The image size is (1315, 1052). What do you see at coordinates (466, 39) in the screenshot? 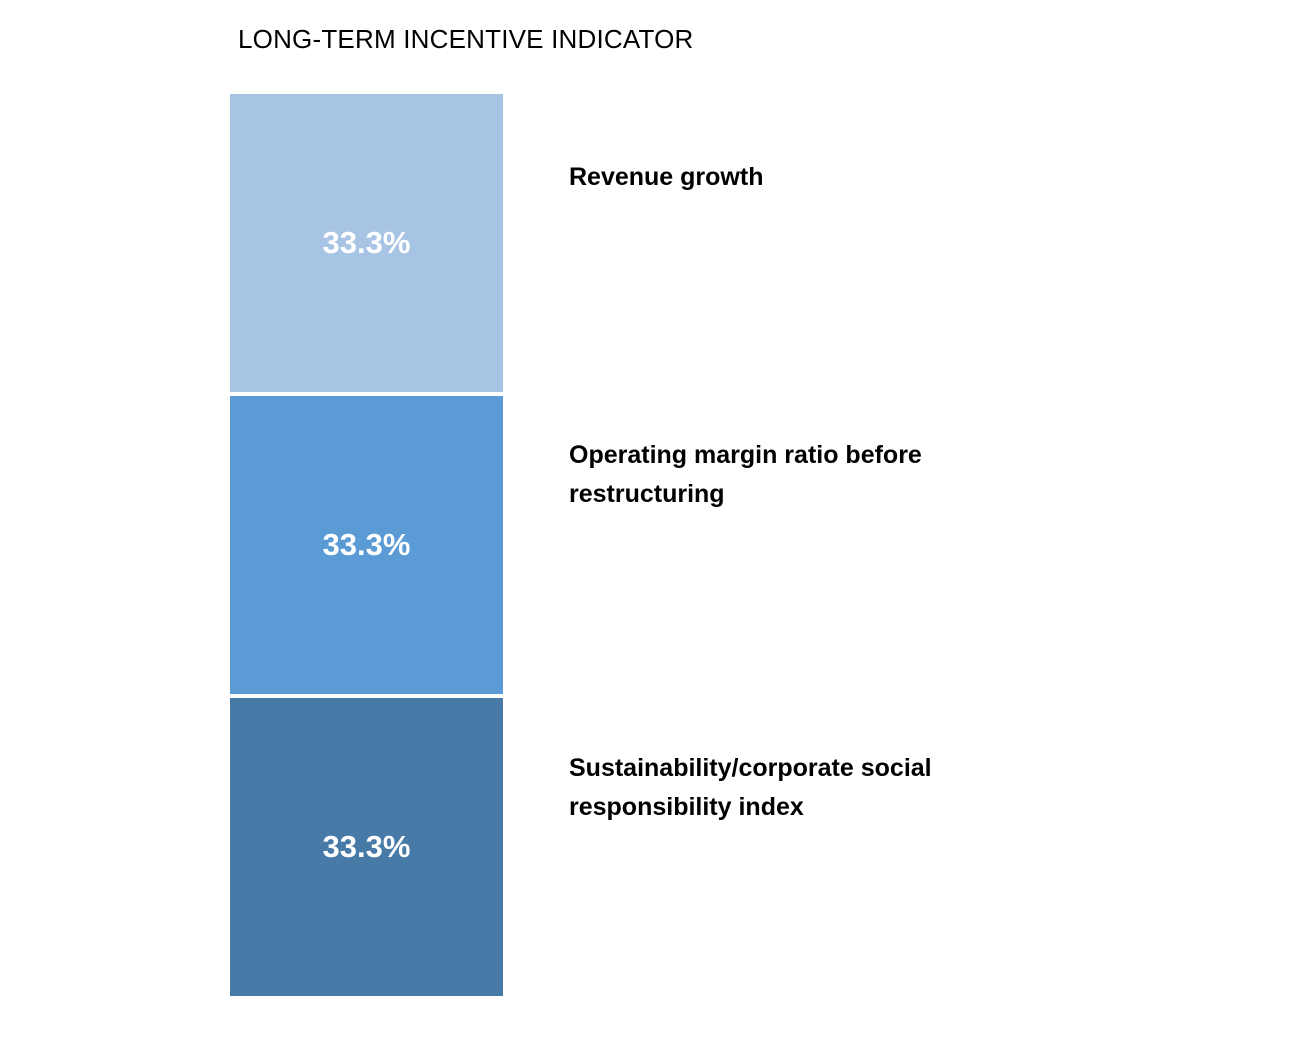
I see `chart-title: LONG-TERM INCENTIVE INDICATOR` at bounding box center [466, 39].